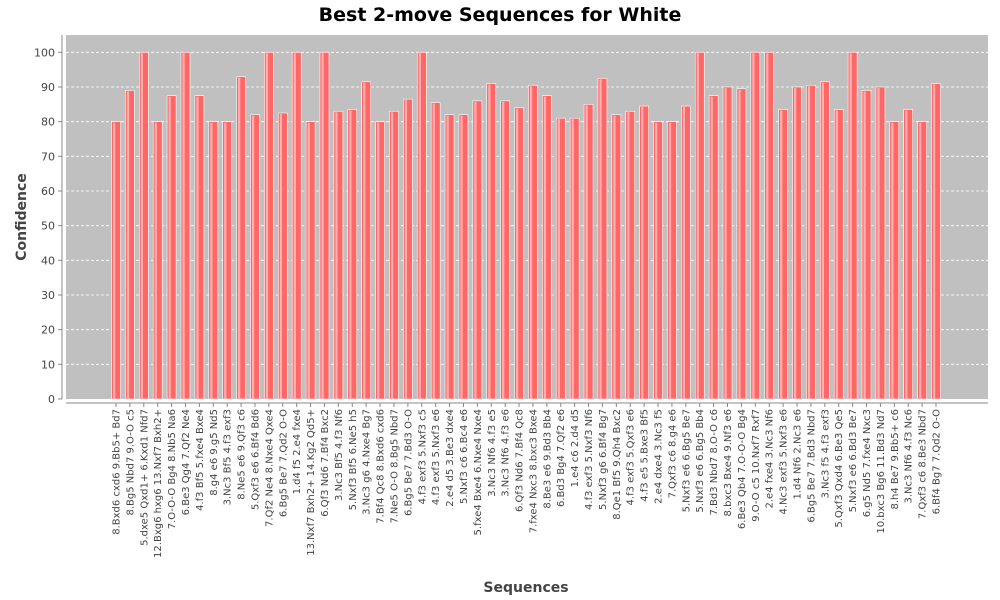 This screenshot has height=600, width=1000. I want to click on x-tick-label: 3.Nc3 Bf5 4.f3 Nf6, so click(339, 455).